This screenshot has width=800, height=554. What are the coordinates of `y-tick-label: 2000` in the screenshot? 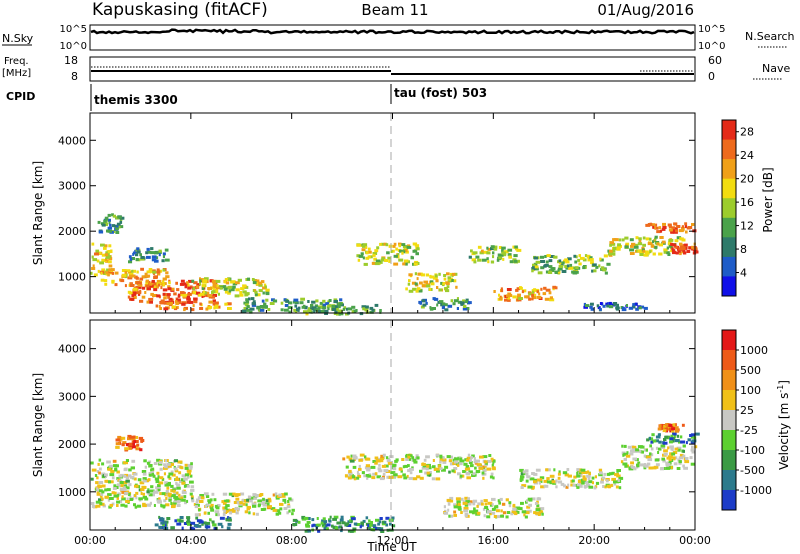 It's located at (72, 444).